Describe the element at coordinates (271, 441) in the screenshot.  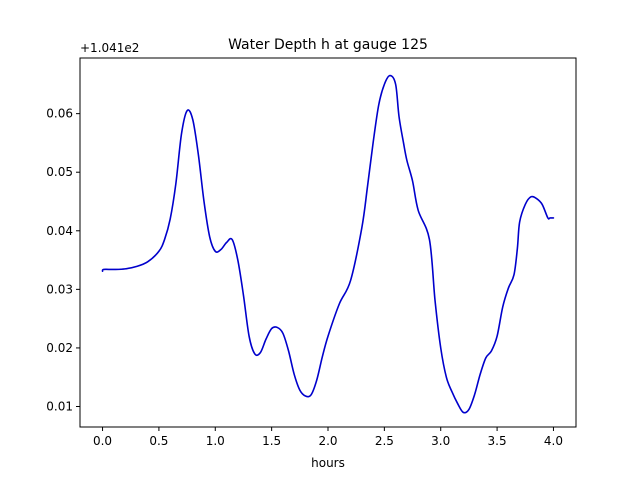
I see `x-tick-label: 1.5` at that location.